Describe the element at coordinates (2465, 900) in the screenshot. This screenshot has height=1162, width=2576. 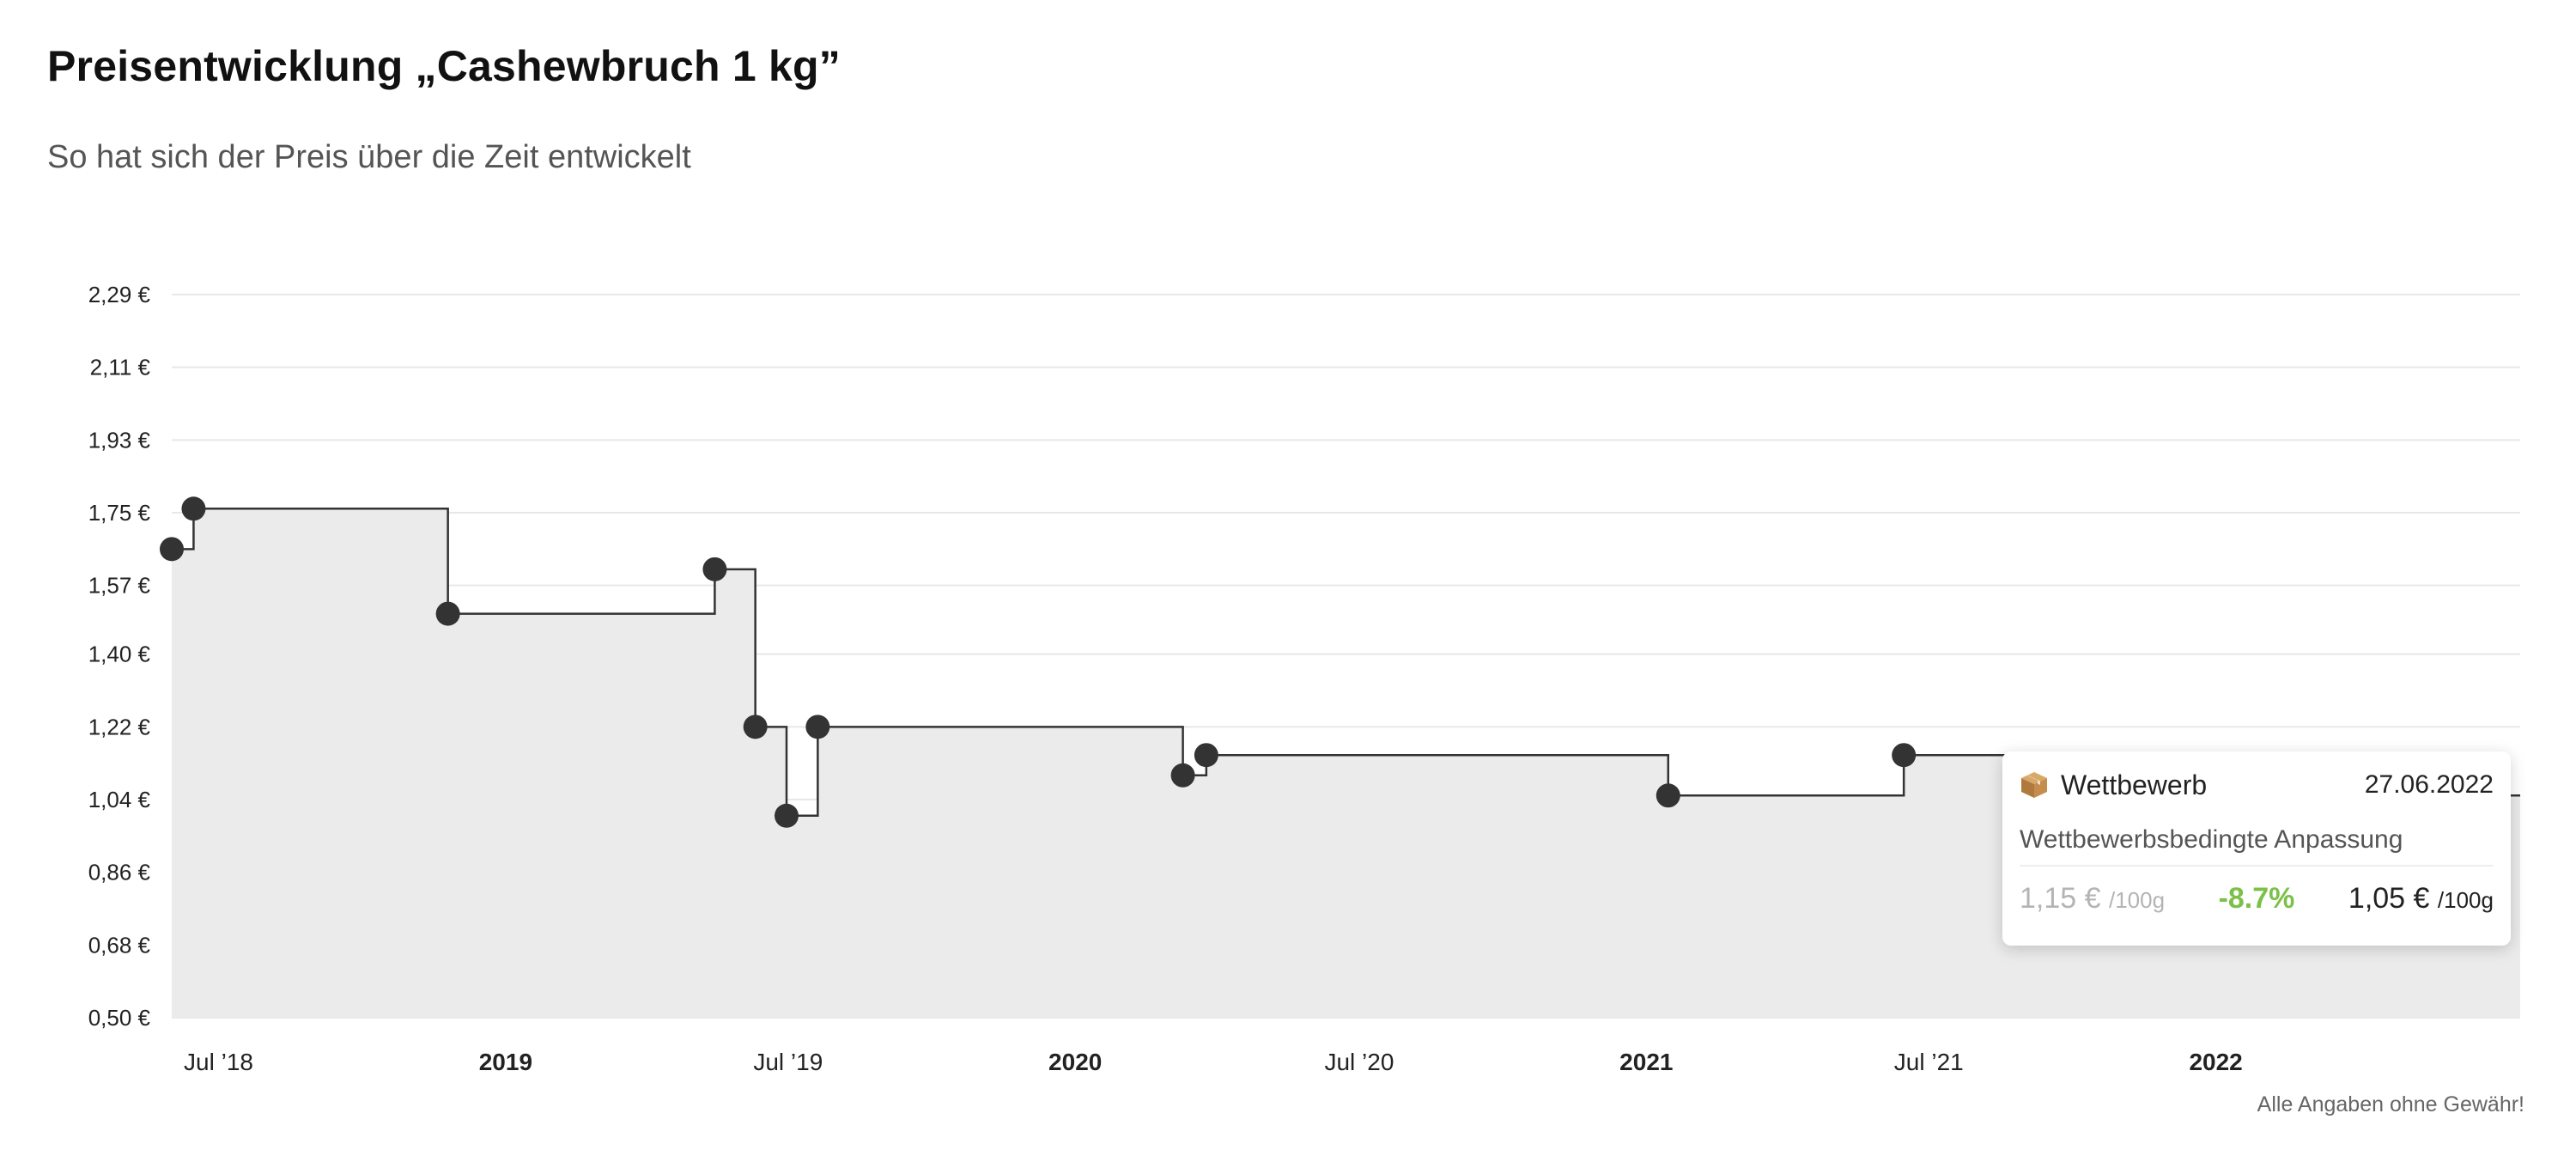
I see `new-price-unit: /100g` at that location.